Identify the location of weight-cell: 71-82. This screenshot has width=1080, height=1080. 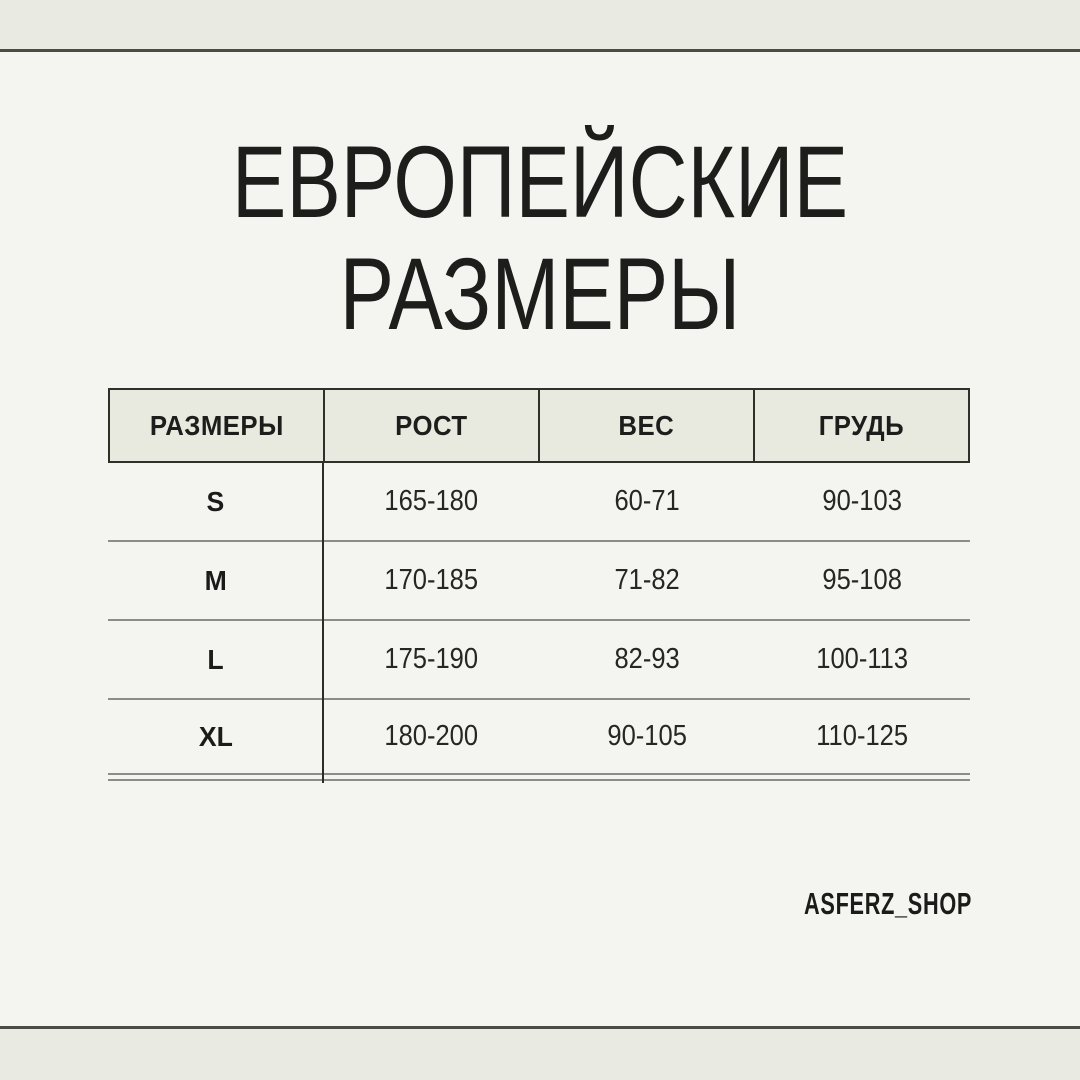
(647, 580).